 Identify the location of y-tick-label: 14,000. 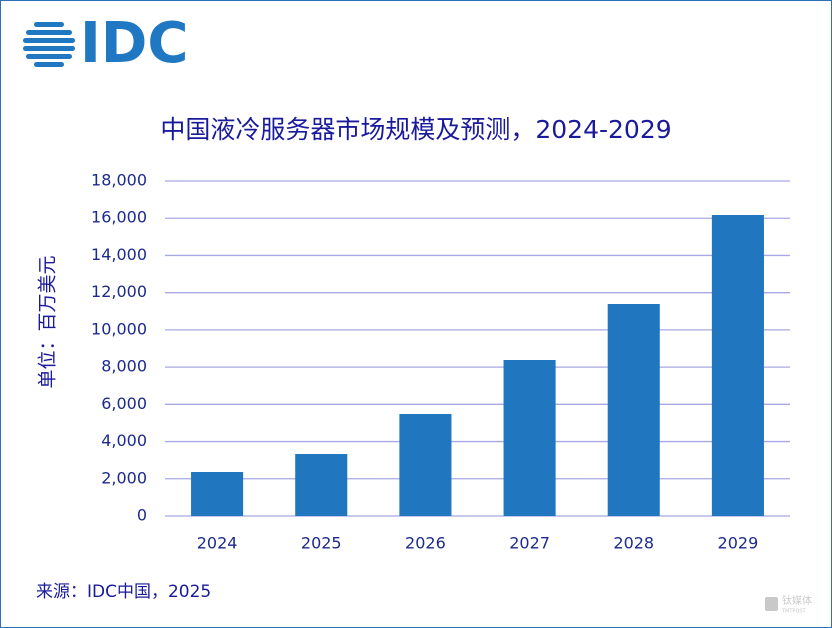
(119, 254).